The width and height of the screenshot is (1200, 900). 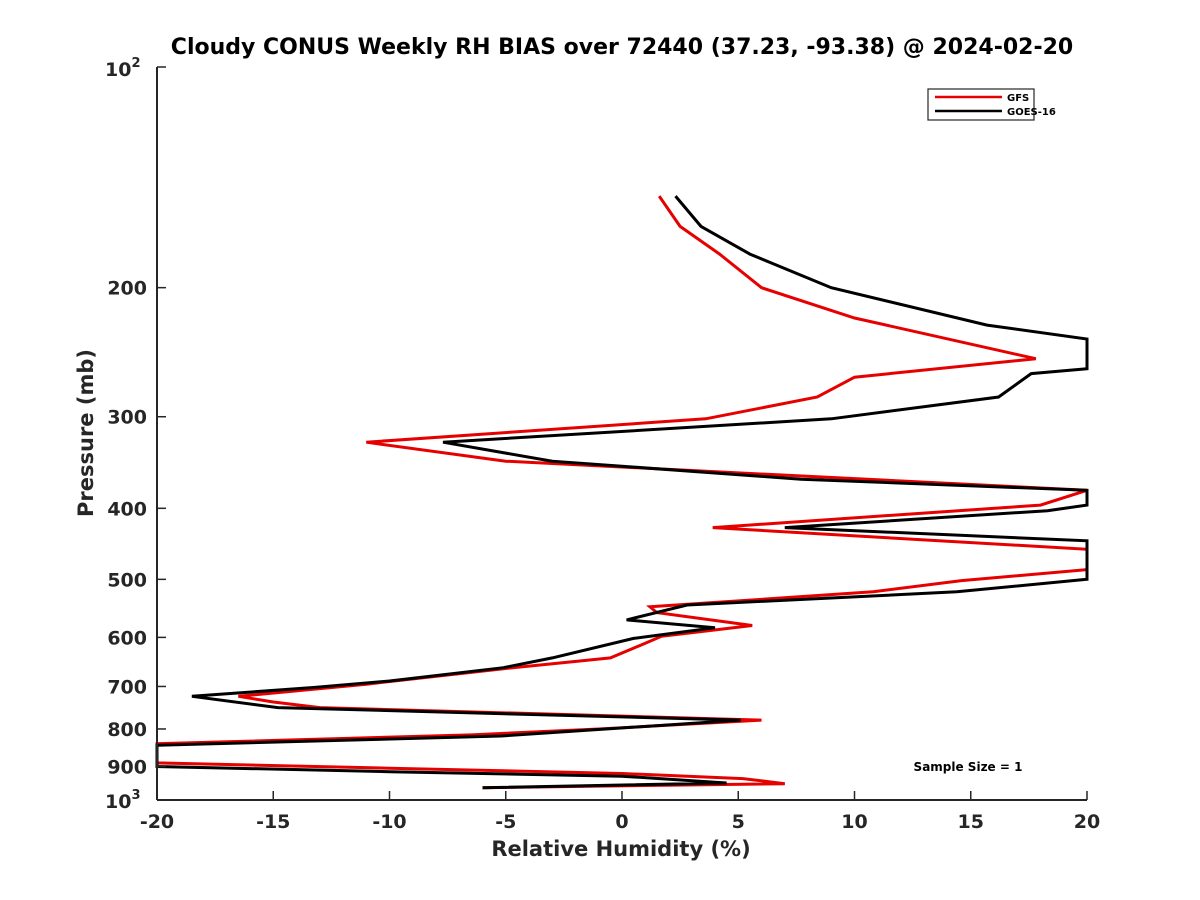 I want to click on sample-size-annotation: Sample Size = 1, so click(x=968, y=767).